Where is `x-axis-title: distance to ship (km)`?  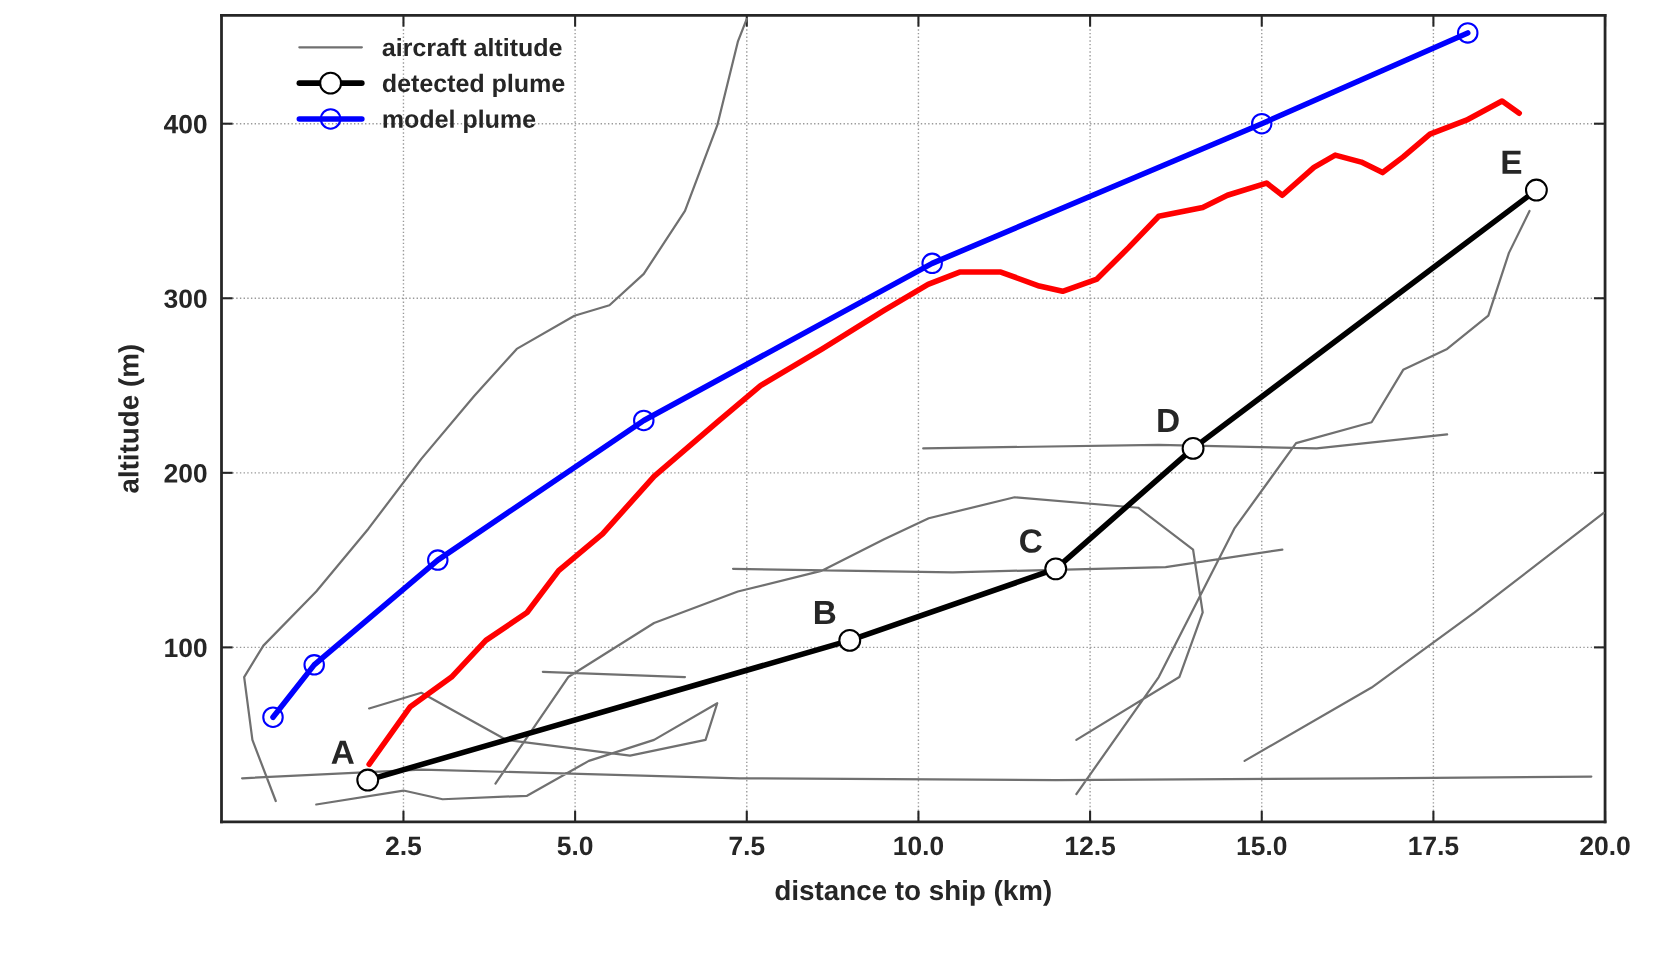
x-axis-title: distance to ship (km) is located at coordinates (913, 892).